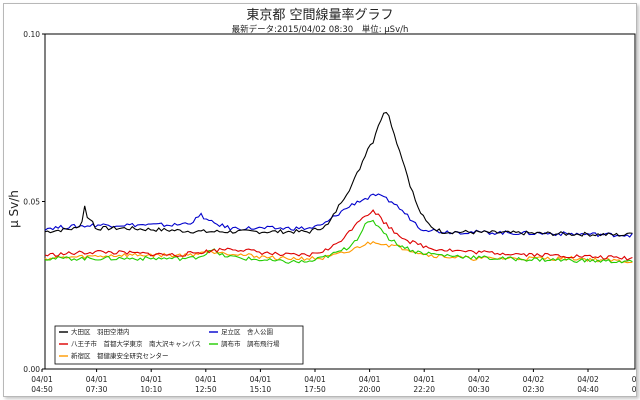 This screenshot has height=400, width=640. Describe the element at coordinates (370, 389) in the screenshot. I see `x-tick-time: 20:00` at that location.